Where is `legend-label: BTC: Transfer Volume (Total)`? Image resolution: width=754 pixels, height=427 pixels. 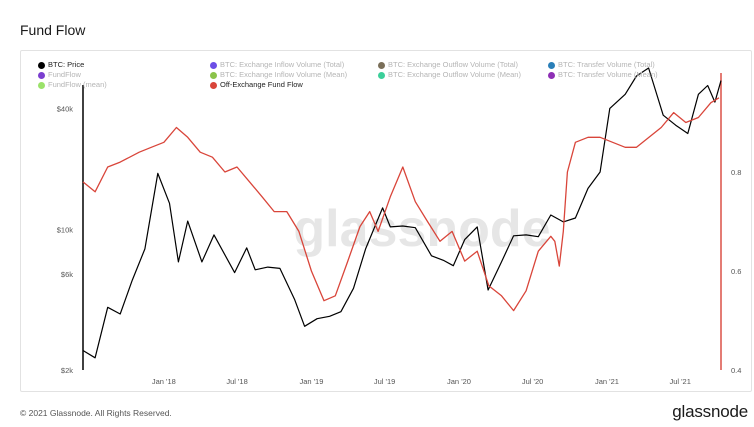
legend-label: BTC: Transfer Volume (Total) is located at coordinates (606, 64).